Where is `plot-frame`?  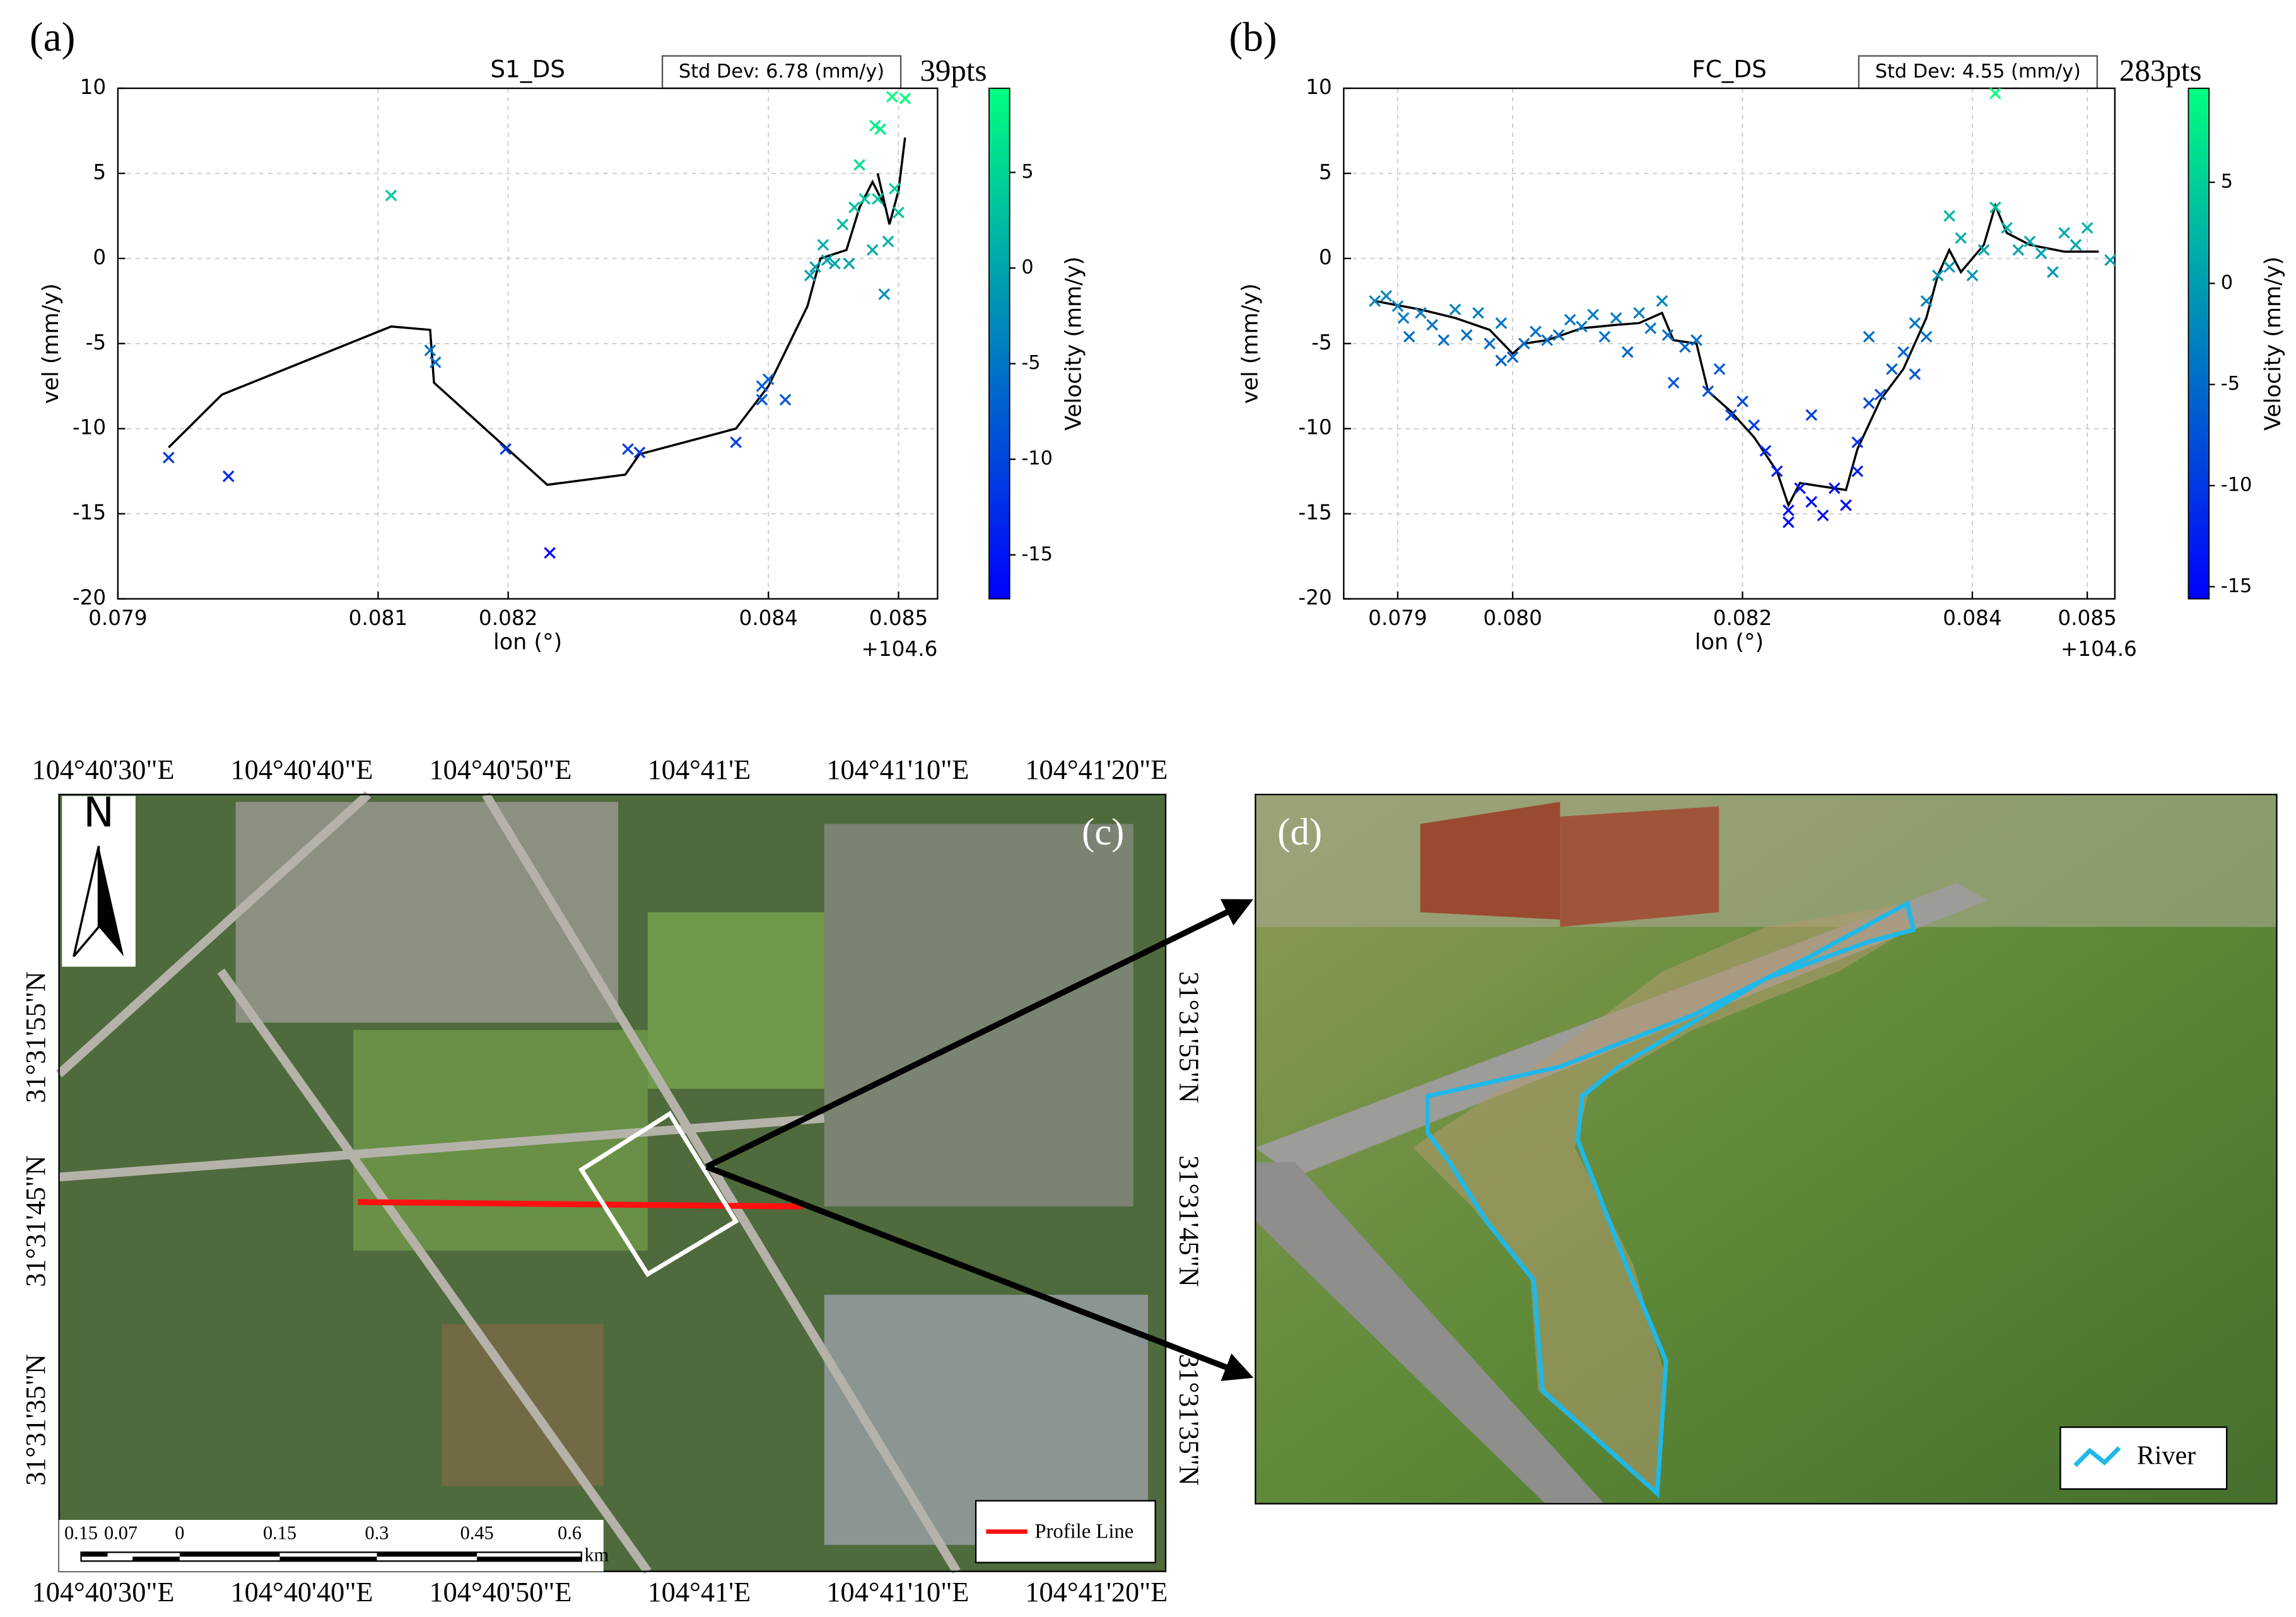
plot-frame is located at coordinates (528, 344).